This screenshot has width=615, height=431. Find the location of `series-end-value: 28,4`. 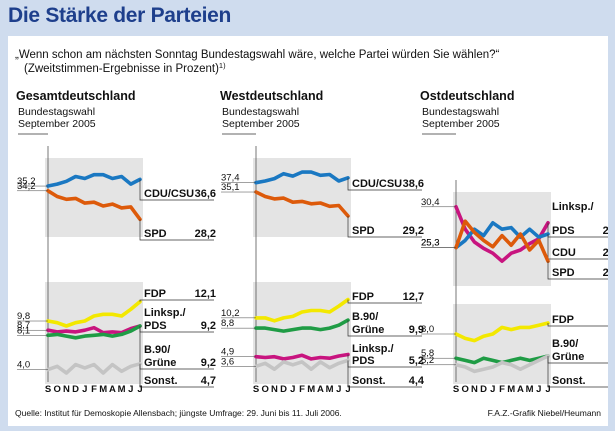

series-end-value: 28,4 is located at coordinates (605, 231).